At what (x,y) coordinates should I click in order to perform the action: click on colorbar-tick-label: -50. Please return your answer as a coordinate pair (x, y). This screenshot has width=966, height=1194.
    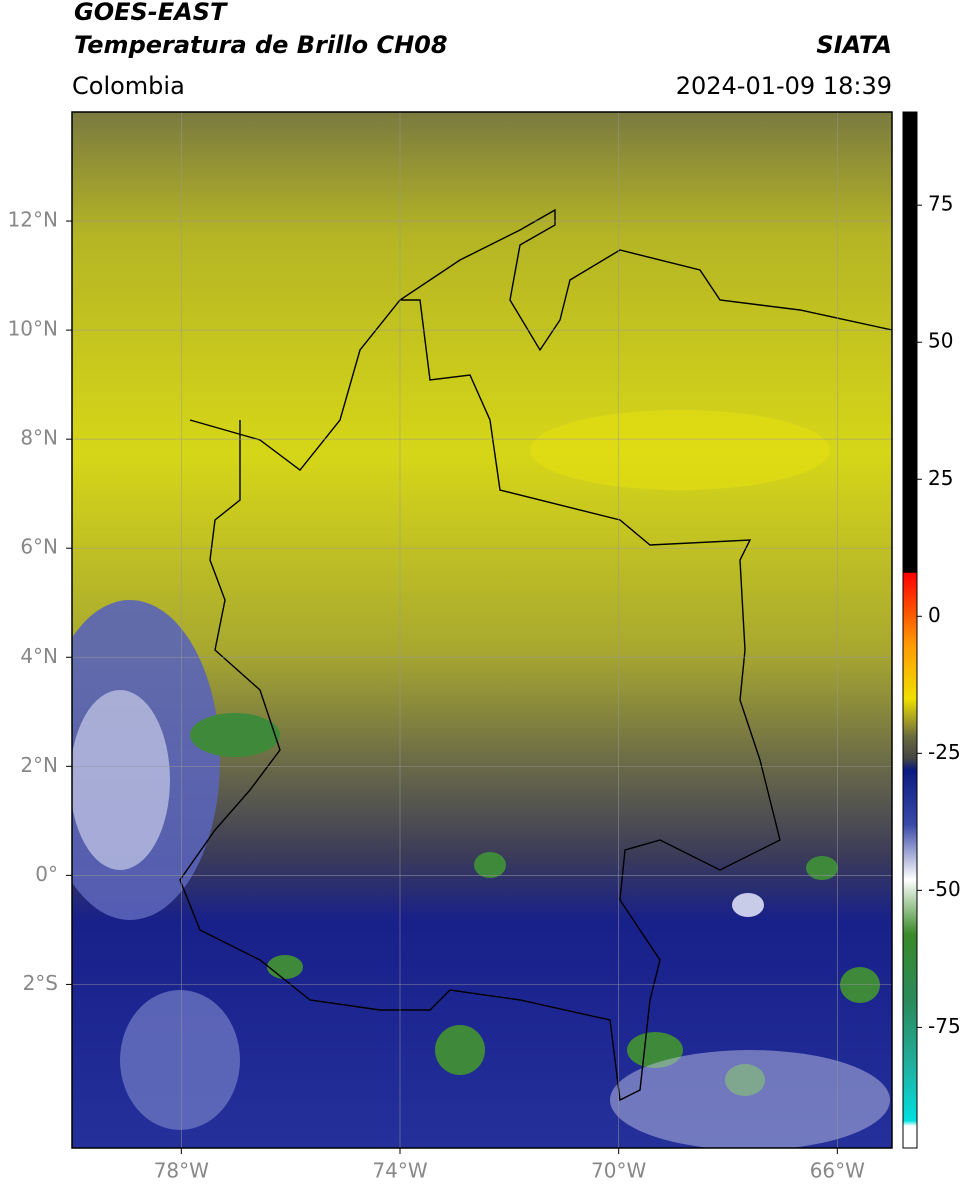
    Looking at the image, I should click on (944, 889).